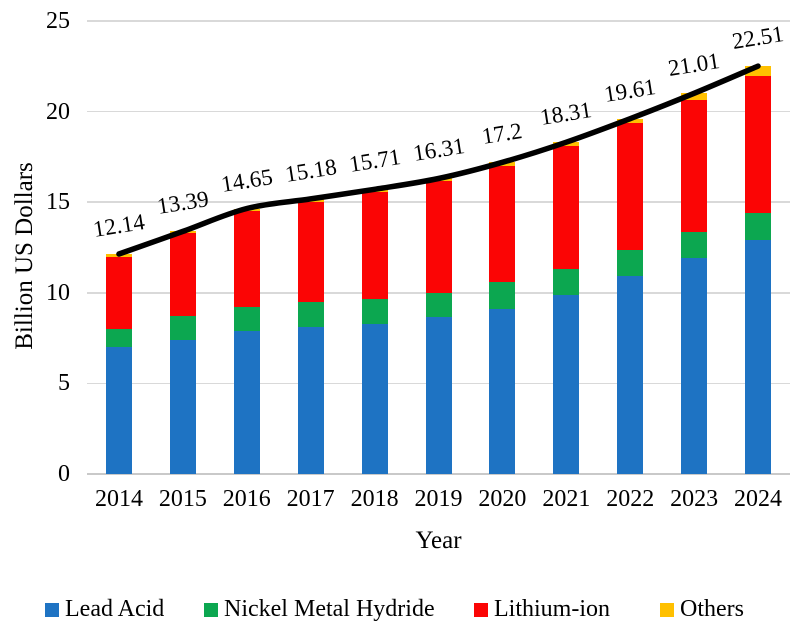  Describe the element at coordinates (118, 338) in the screenshot. I see `bar-segment-nickel-metal-hydride-2014` at that location.